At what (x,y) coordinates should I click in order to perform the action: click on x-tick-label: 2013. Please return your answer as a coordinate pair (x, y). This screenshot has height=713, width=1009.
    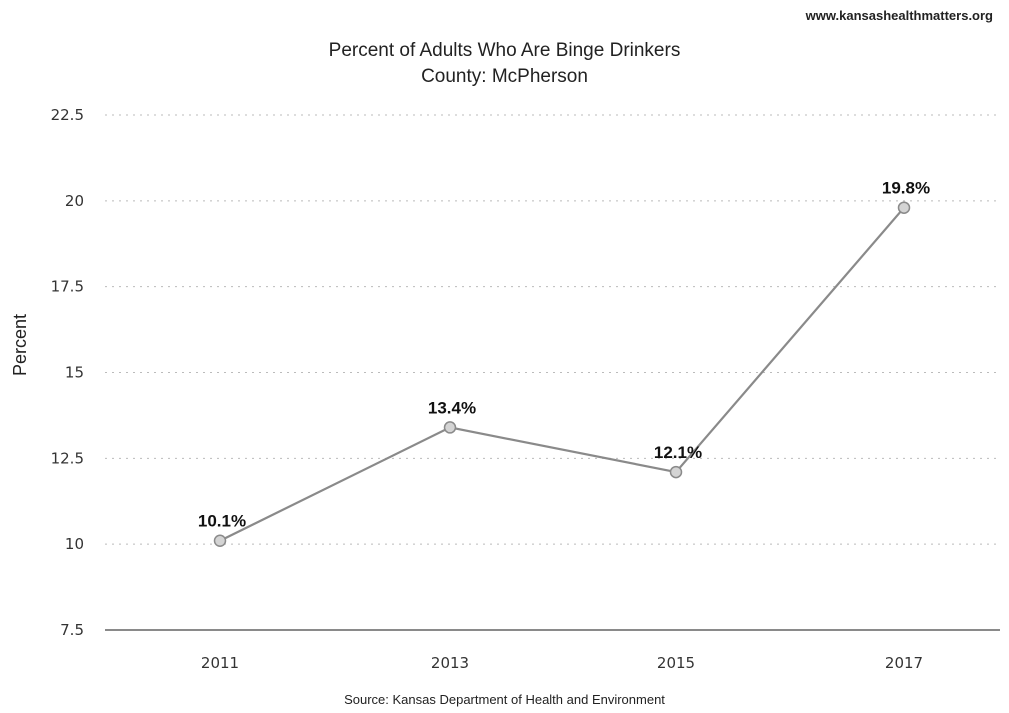
    Looking at the image, I should click on (450, 663).